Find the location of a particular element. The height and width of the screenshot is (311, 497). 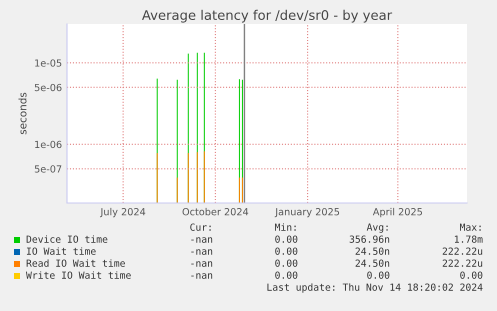

y-tick-label: 1e-06 is located at coordinates (48, 144).